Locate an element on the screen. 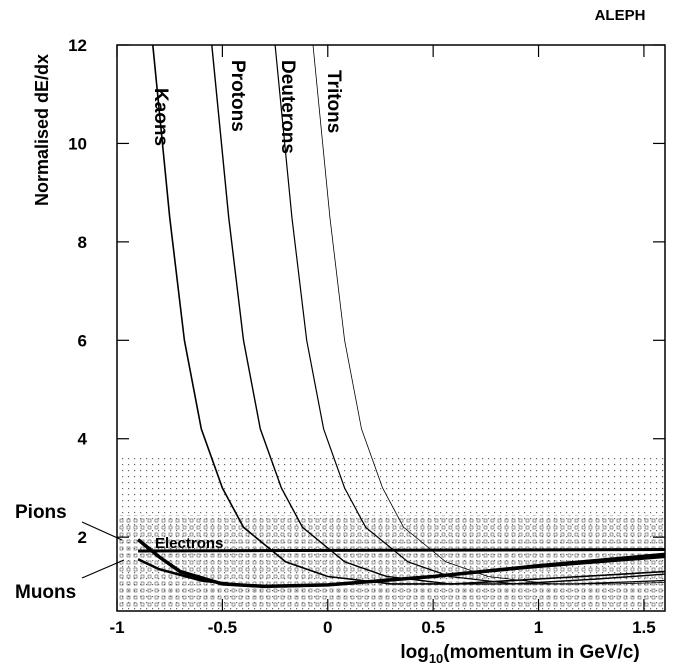 The image size is (681, 671). series-label: Electrons is located at coordinates (189, 543).